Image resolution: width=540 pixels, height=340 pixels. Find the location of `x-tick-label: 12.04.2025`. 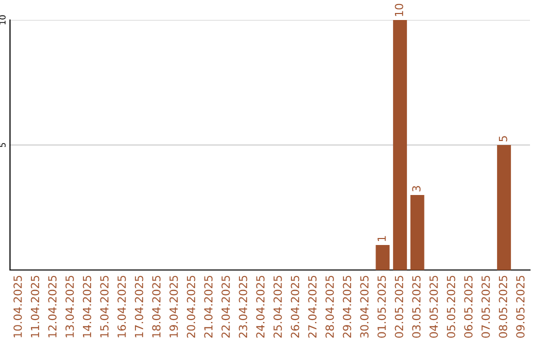

x-tick-label: 12.04.2025 is located at coordinates (52, 307).